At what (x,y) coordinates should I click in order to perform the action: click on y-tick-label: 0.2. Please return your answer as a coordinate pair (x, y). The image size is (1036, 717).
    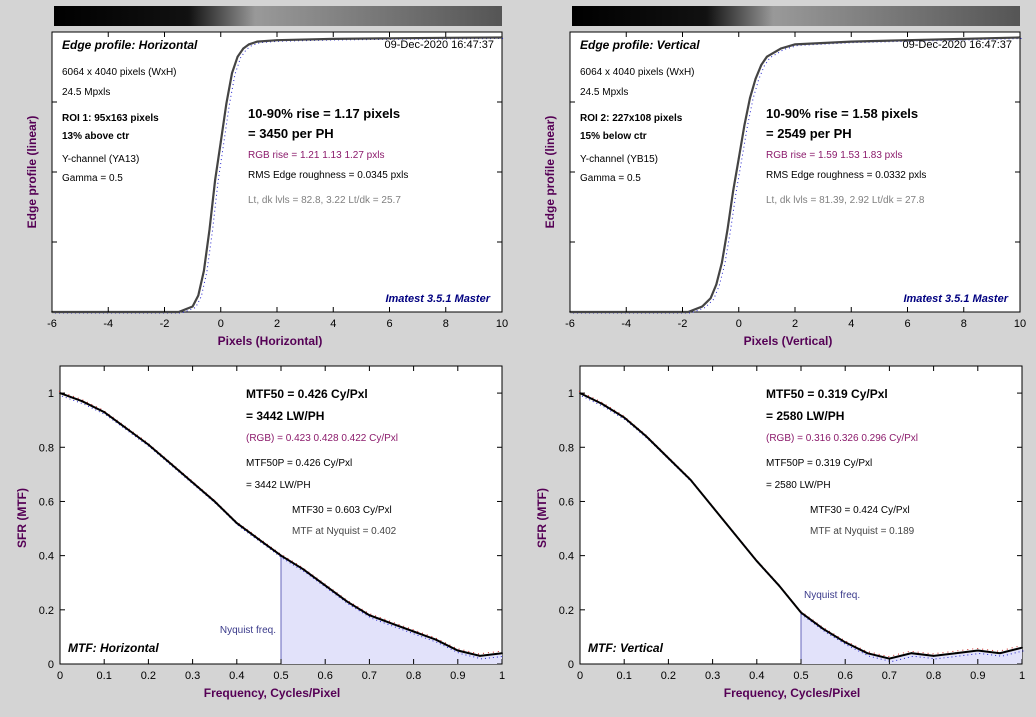
    Looking at the image, I should click on (46, 611).